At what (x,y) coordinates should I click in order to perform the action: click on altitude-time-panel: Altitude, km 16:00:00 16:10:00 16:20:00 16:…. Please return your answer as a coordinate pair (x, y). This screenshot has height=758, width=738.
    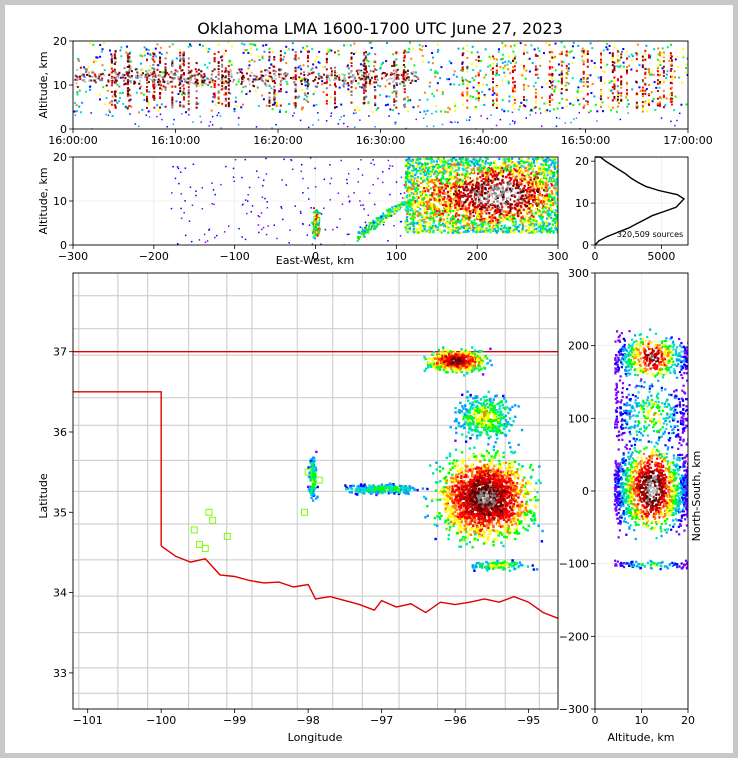
    Looking at the image, I should click on (375, 91).